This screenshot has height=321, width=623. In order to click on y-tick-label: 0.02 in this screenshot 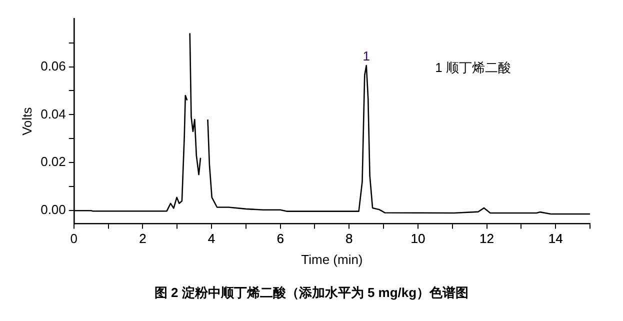, I will do `click(53, 162)`.